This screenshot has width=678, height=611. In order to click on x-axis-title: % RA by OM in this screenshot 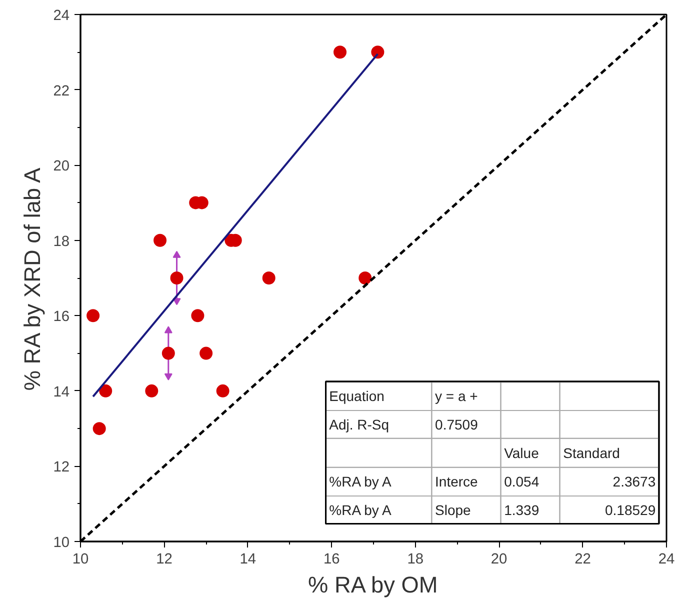, I will do `click(373, 585)`.